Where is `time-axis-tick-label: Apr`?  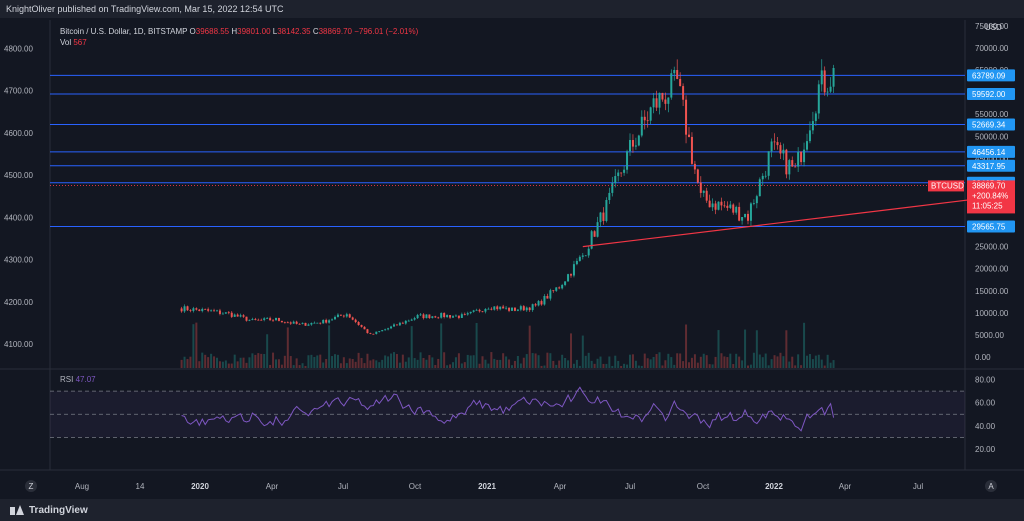 time-axis-tick-label: Apr is located at coordinates (272, 486).